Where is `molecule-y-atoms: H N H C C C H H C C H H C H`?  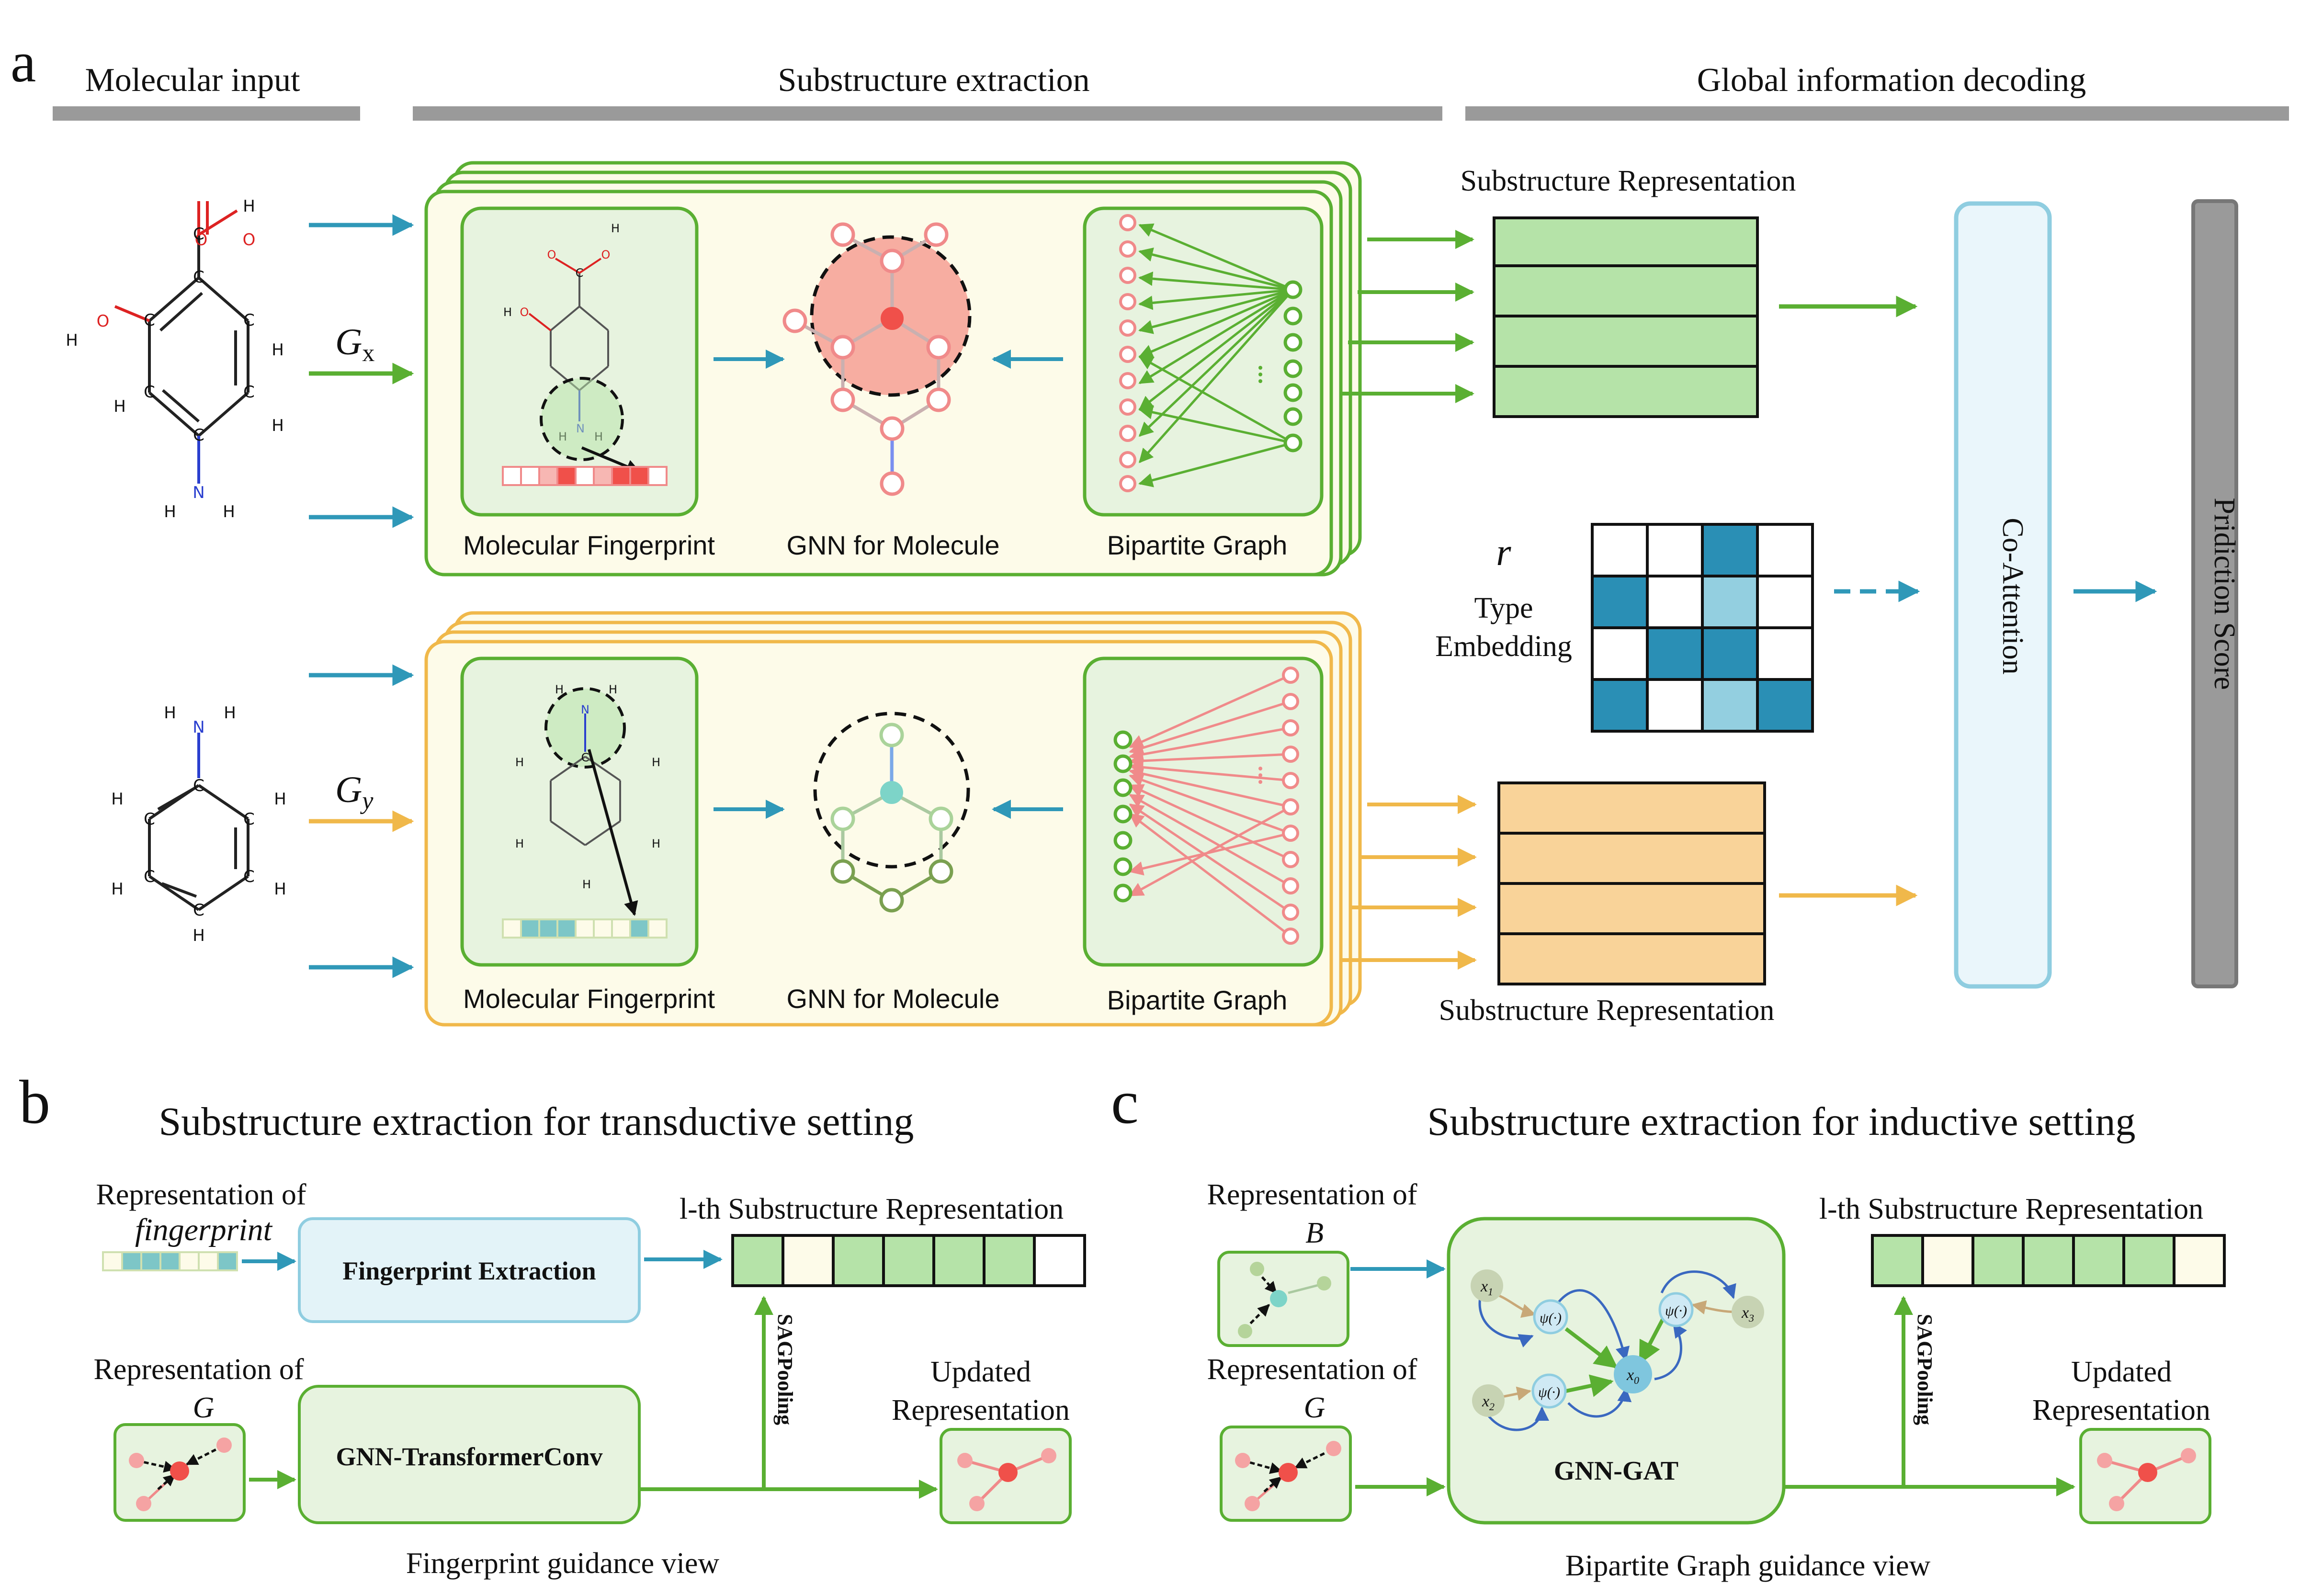 molecule-y-atoms: H N H C C C H H C C H H C H is located at coordinates (198, 824).